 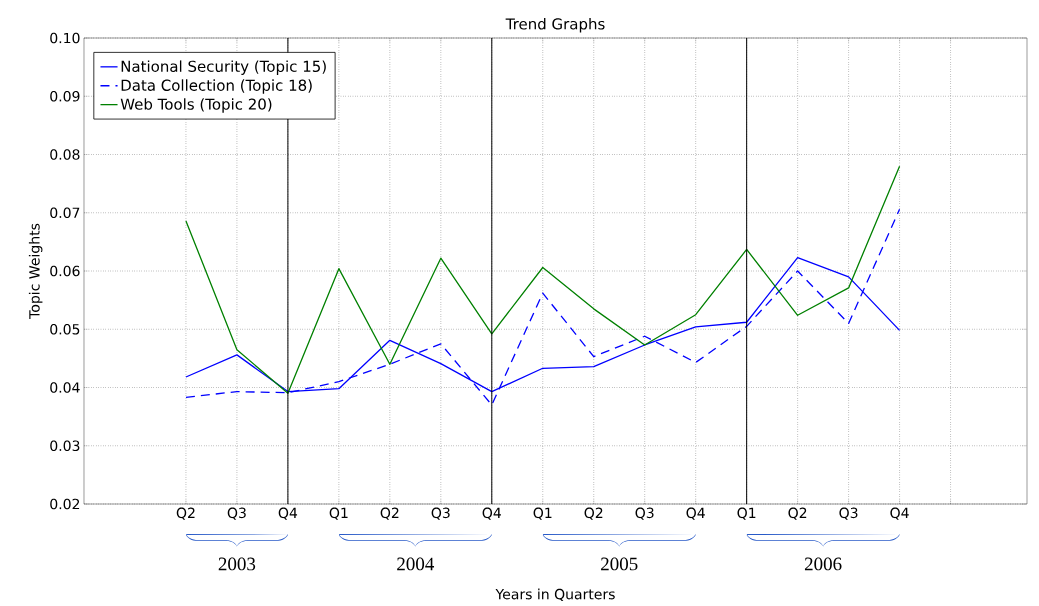 What do you see at coordinates (65, 213) in the screenshot?
I see `y-tick-label: 0.07` at bounding box center [65, 213].